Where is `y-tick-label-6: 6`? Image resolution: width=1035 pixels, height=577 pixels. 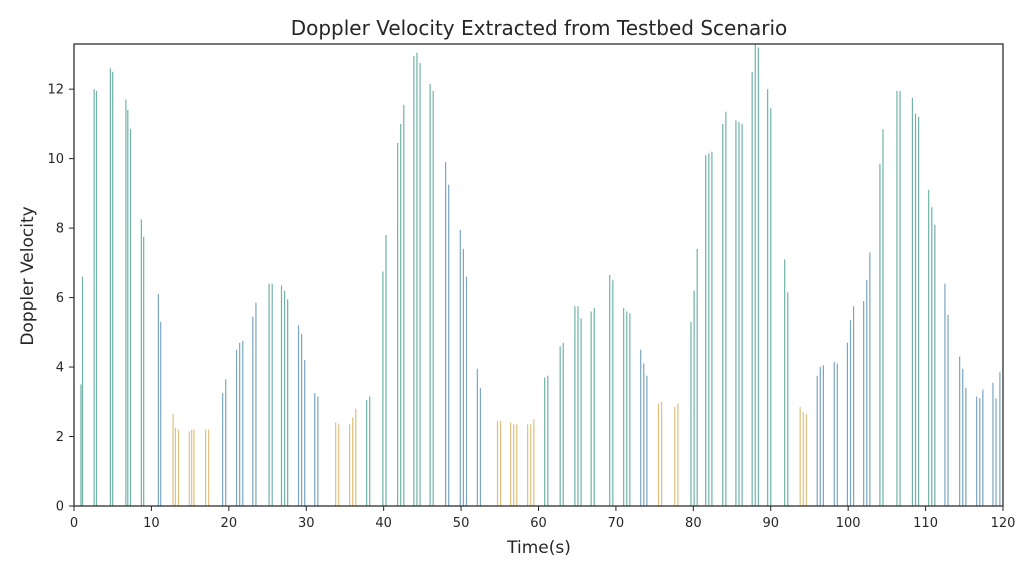
y-tick-label-6: 6 is located at coordinates (60, 298).